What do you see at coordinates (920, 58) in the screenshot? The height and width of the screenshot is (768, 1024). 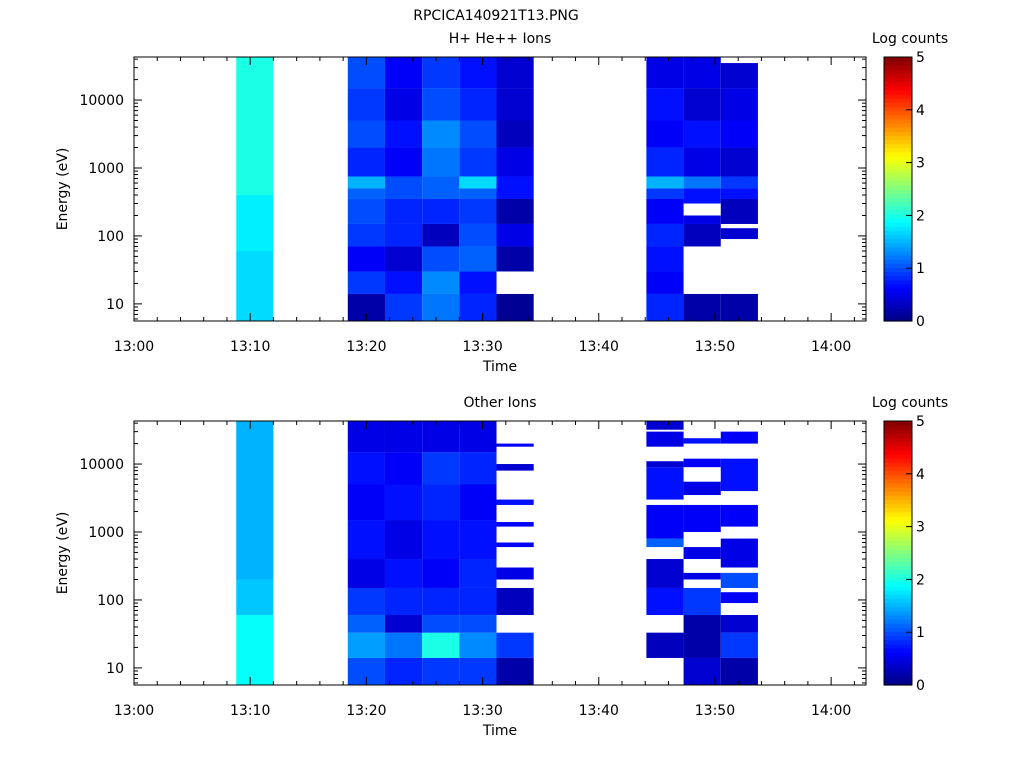 I see `colorbar-tick-label: 5` at bounding box center [920, 58].